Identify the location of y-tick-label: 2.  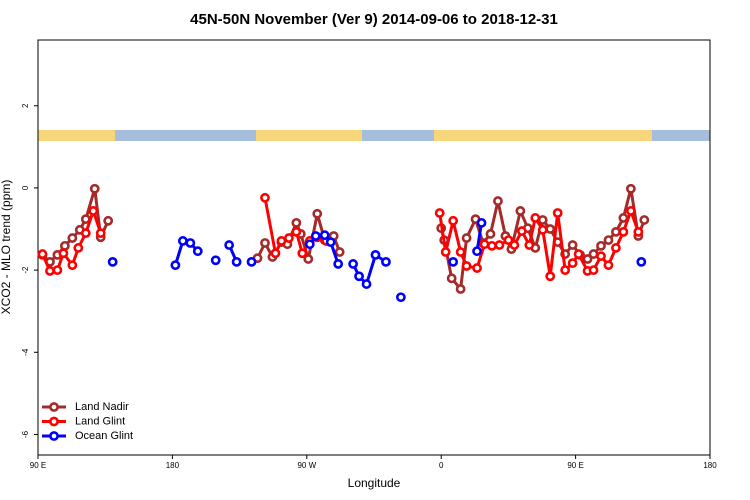
(25, 105).